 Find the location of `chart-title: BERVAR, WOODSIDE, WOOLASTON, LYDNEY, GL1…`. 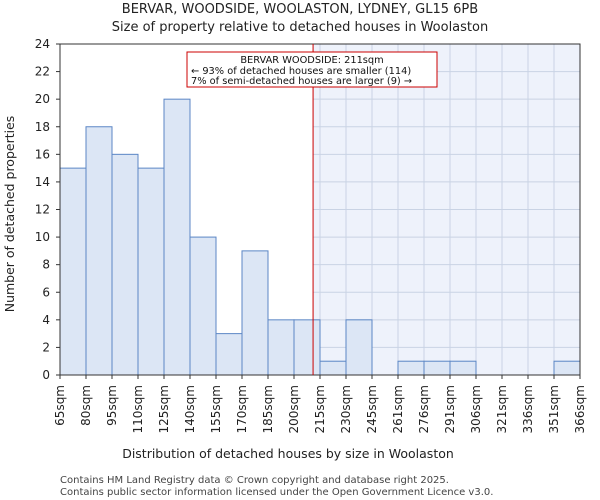

chart-title: BERVAR, WOODSIDE, WOOLASTON, LYDNEY, GL1… is located at coordinates (300, 9).